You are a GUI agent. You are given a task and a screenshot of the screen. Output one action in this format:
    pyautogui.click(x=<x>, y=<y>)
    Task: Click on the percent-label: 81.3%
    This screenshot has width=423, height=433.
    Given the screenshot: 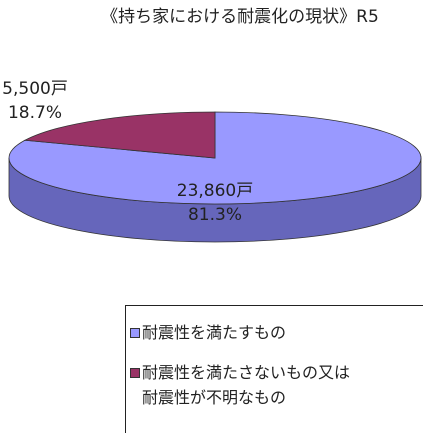 What is the action you would take?
    pyautogui.click(x=215, y=215)
    